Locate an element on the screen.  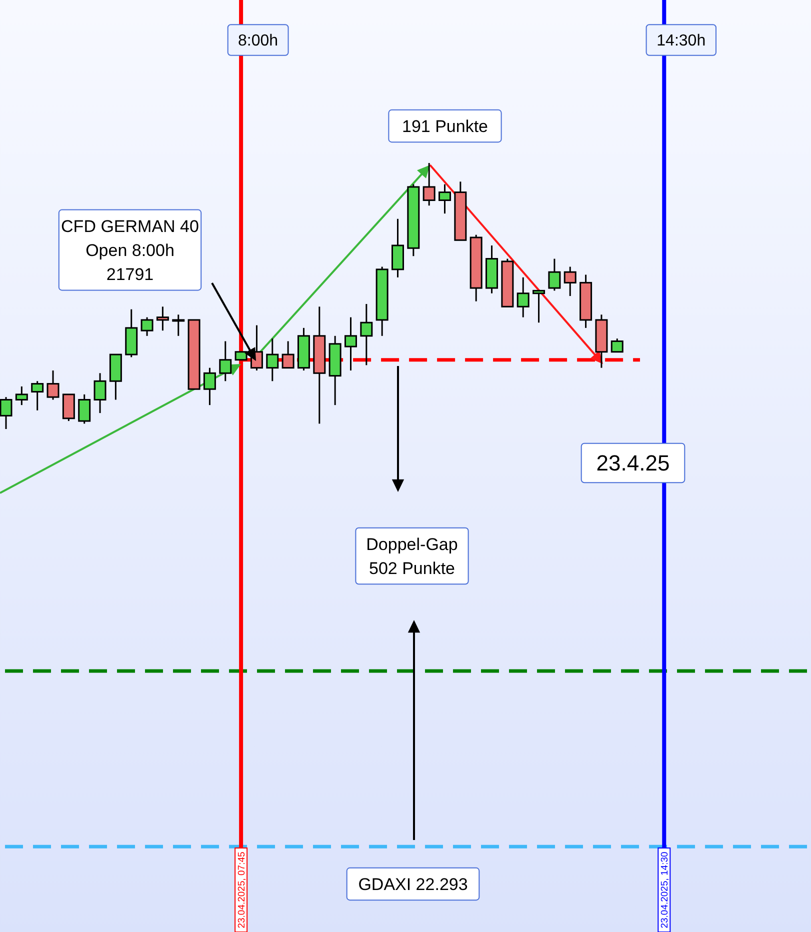
text: Doppel-Gap 502 Punkte is located at coordinates (412, 556).